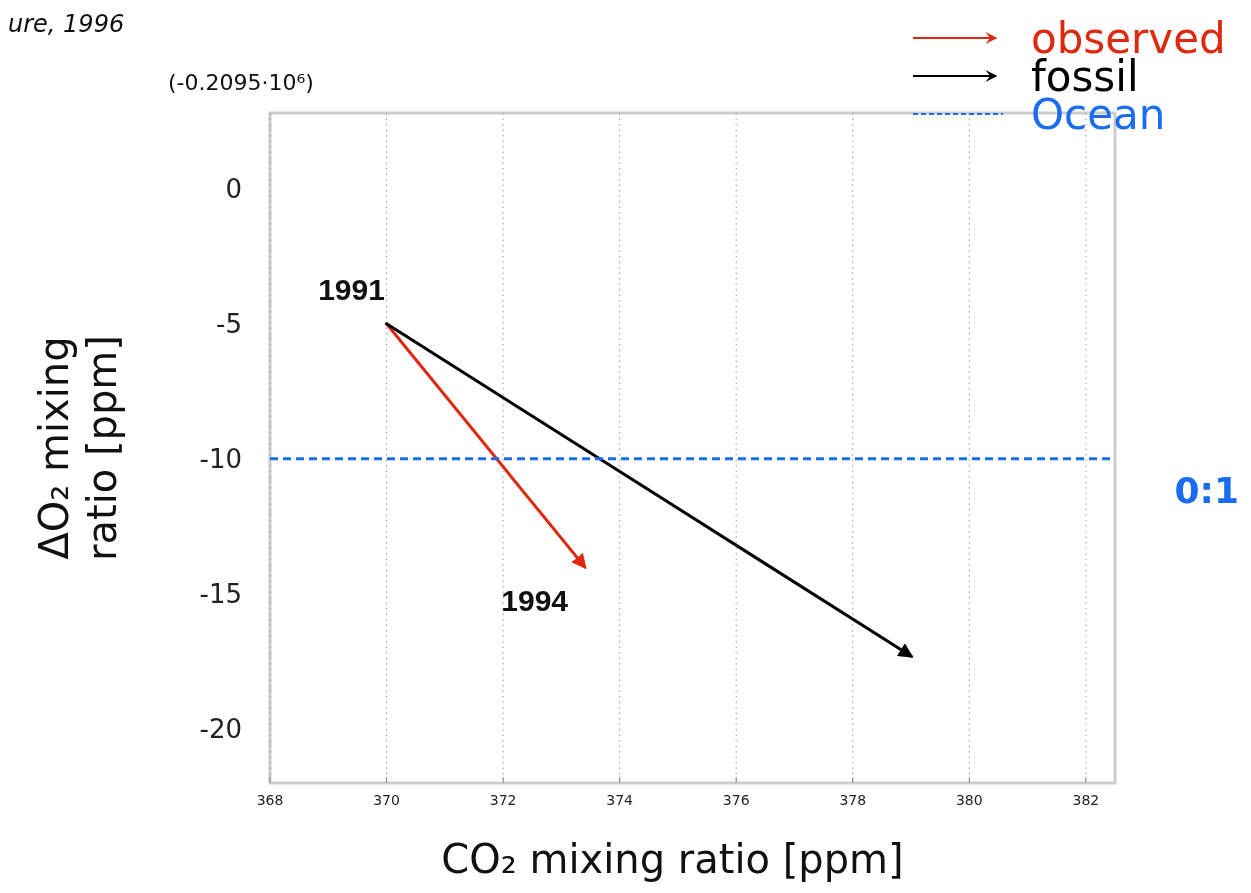  Describe the element at coordinates (78, 448) in the screenshot. I see `y-axis-title: ΔO₂ mixing ratio [ppm]` at that location.